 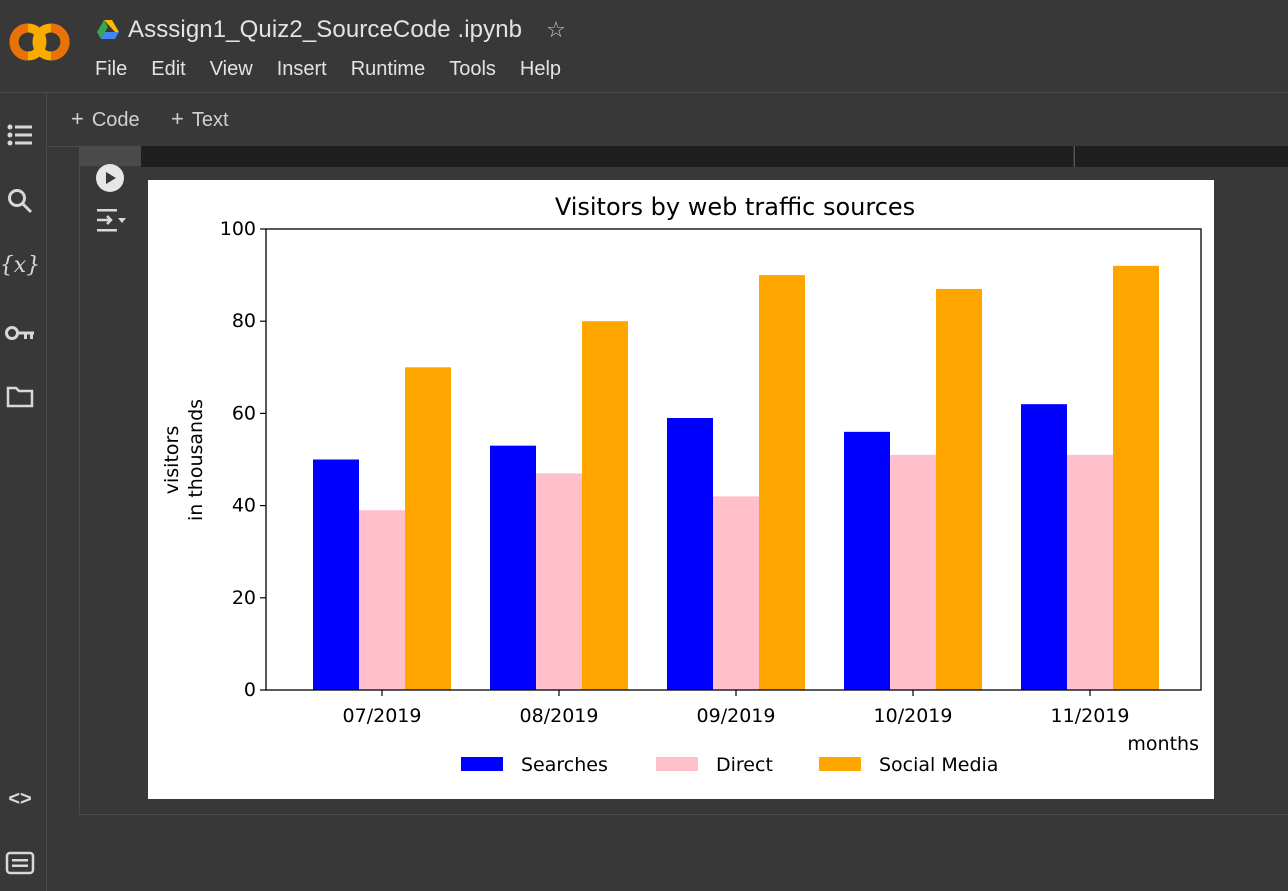 I want to click on files-folder-icon, so click(x=20, y=397).